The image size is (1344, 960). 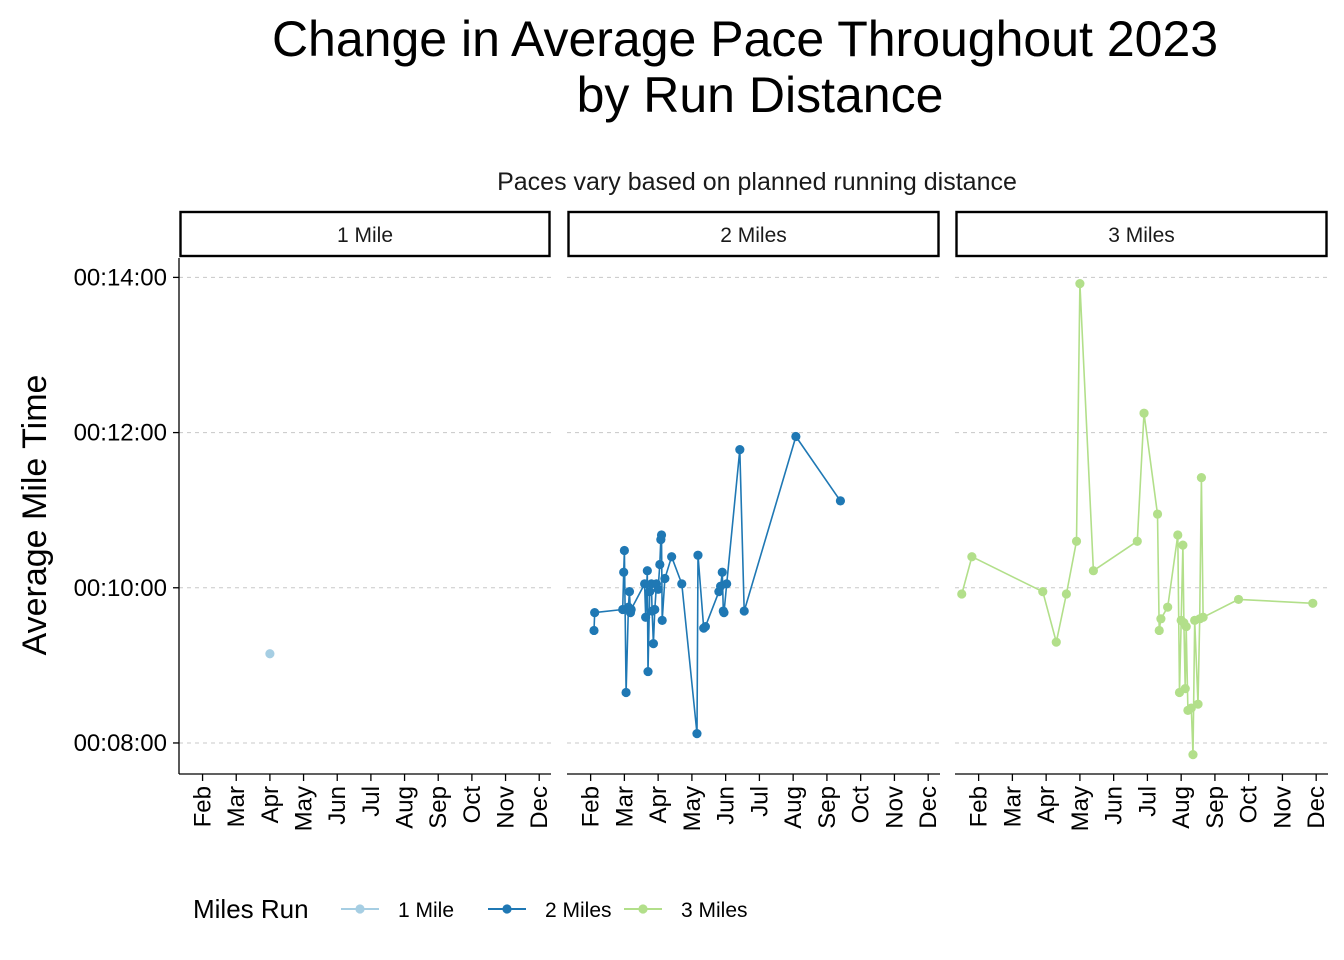 What do you see at coordinates (760, 95) in the screenshot?
I see `chart-title-line2: by Run Distance` at bounding box center [760, 95].